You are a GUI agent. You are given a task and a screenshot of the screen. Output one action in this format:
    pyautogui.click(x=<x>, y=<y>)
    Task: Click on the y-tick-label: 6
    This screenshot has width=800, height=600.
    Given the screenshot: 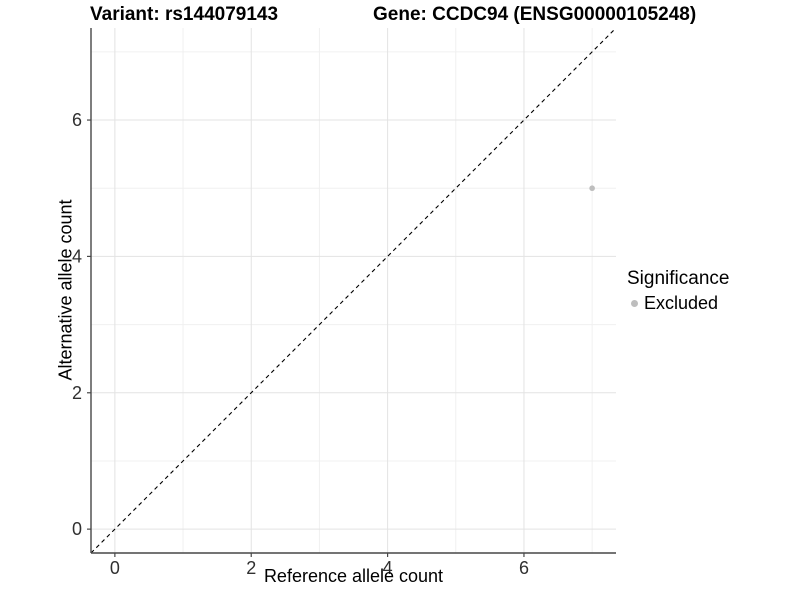 What is the action you would take?
    pyautogui.click(x=77, y=120)
    